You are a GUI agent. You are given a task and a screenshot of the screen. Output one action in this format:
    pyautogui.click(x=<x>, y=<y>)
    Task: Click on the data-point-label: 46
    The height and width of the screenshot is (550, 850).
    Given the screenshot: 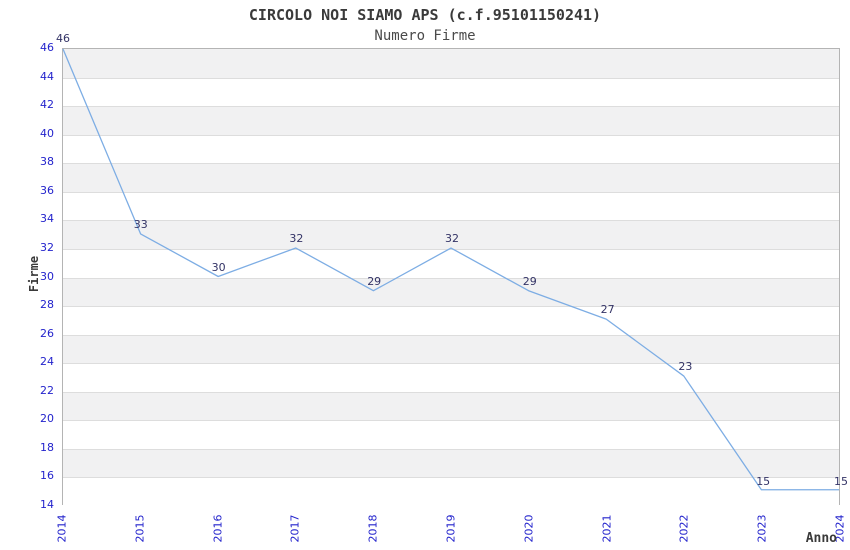 What is the action you would take?
    pyautogui.click(x=63, y=38)
    